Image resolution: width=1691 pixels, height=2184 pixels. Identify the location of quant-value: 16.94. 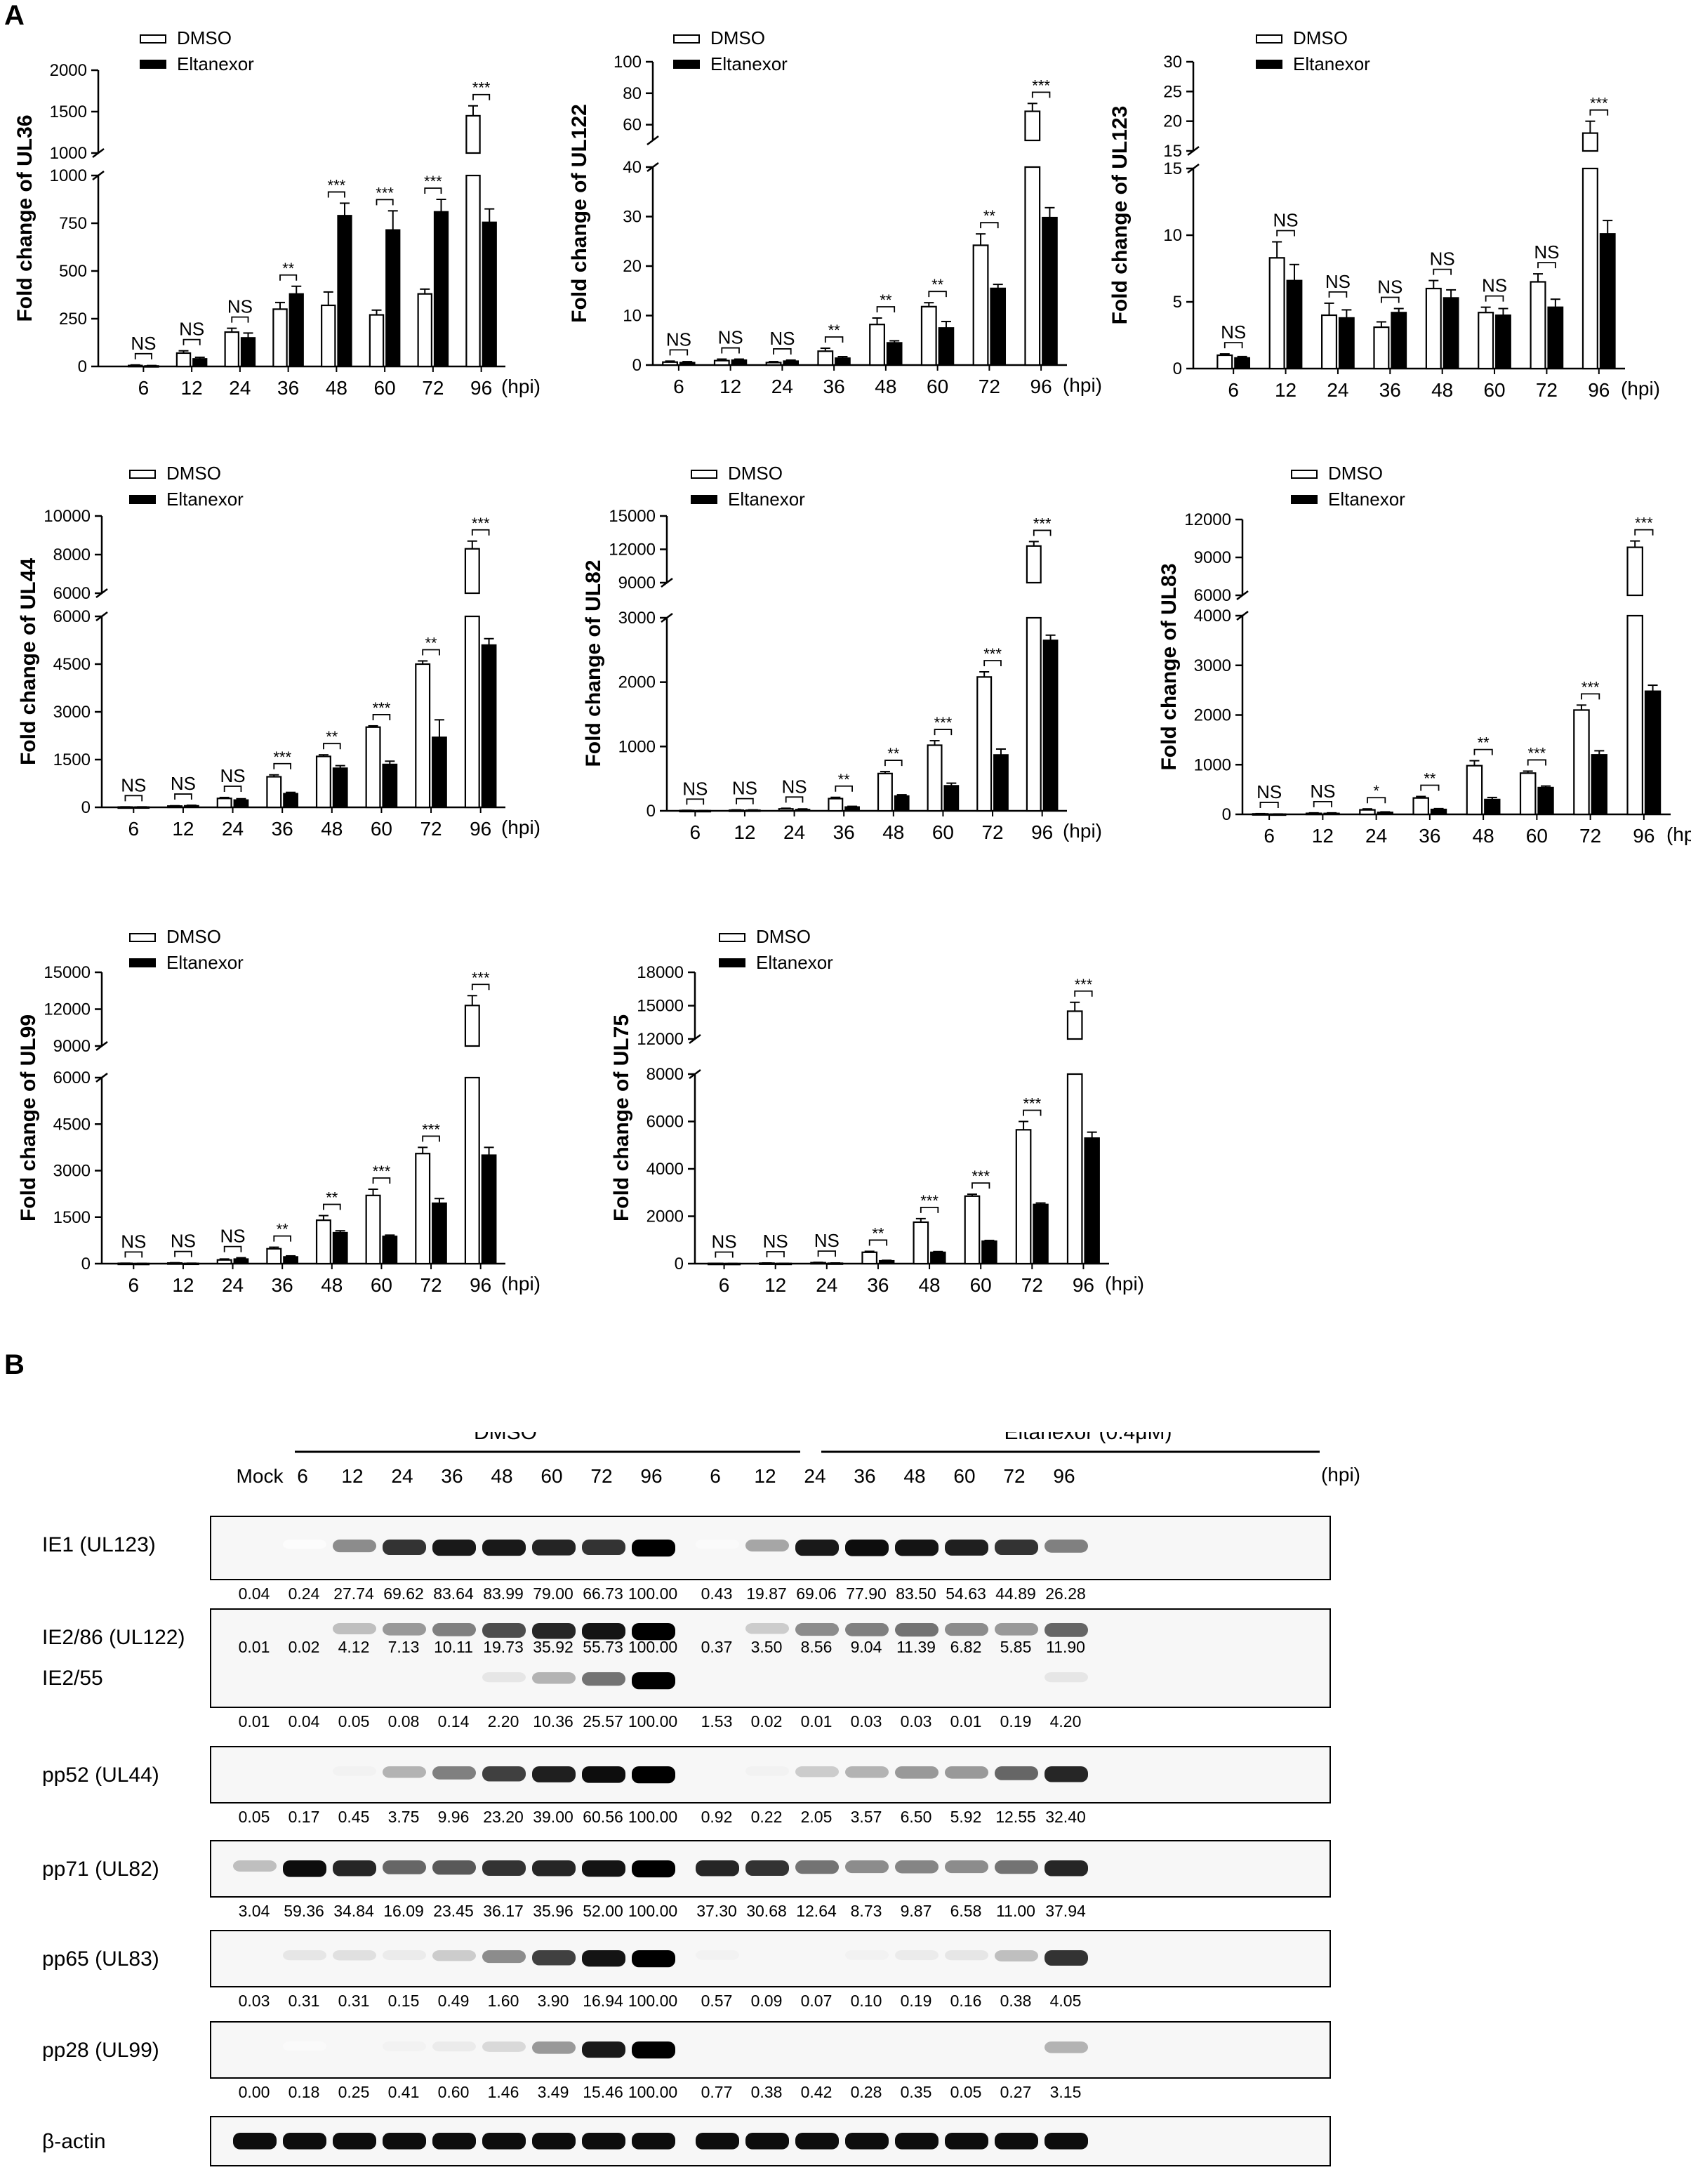
(603, 2001).